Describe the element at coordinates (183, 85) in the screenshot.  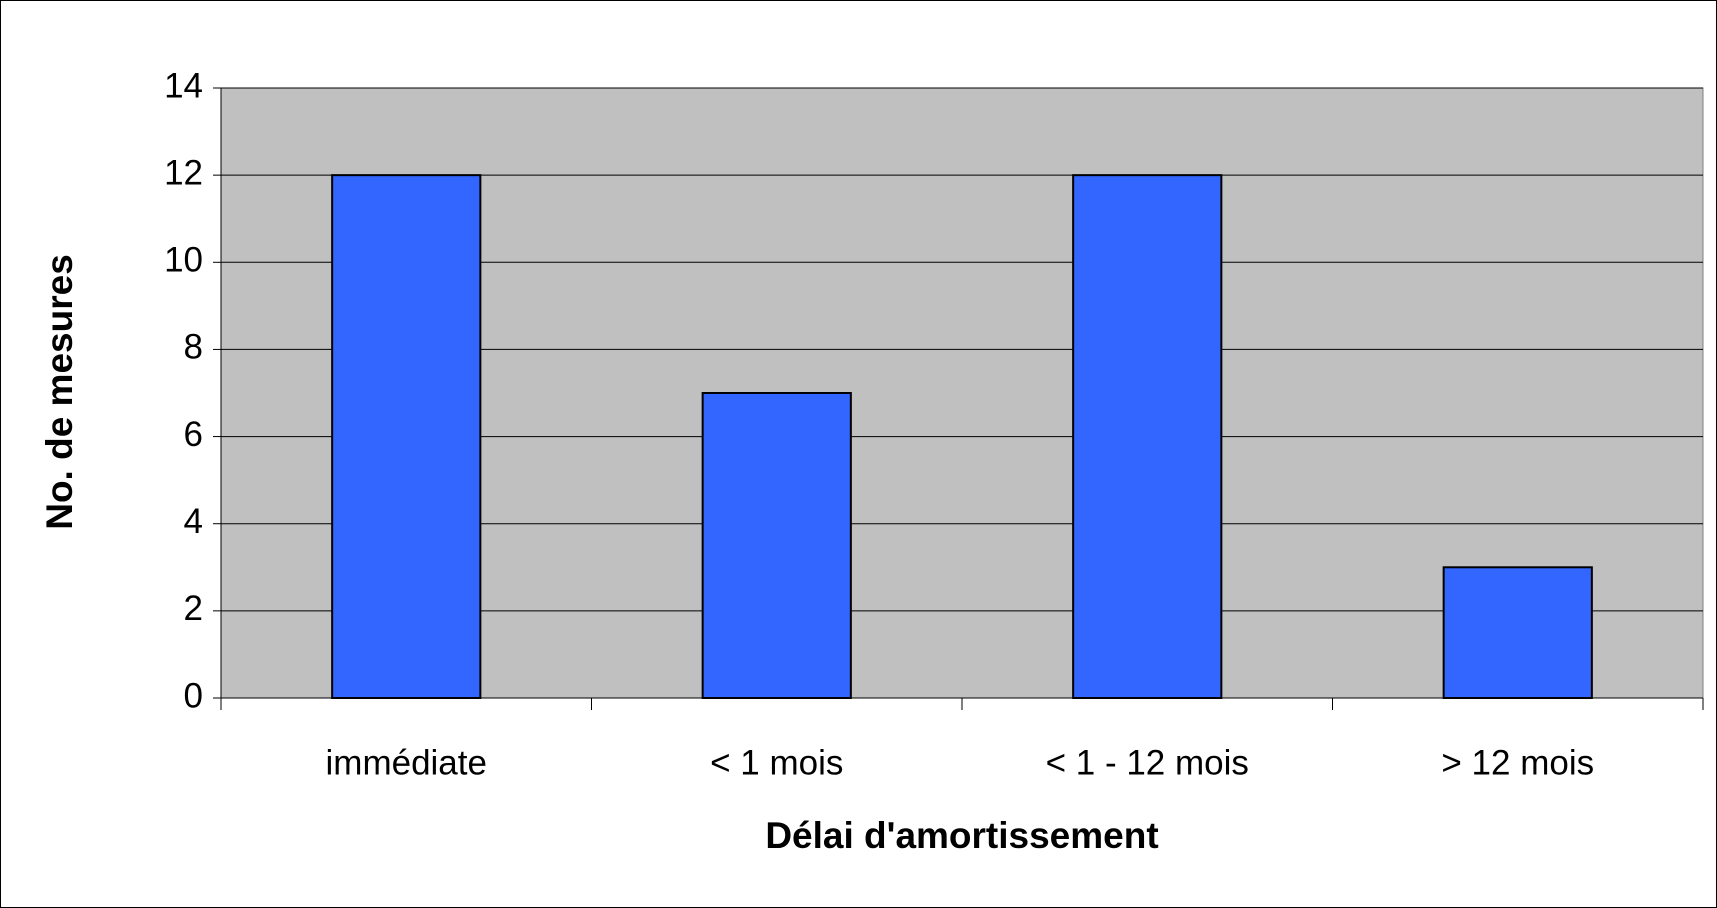
I see `y-tick-label: 14` at that location.